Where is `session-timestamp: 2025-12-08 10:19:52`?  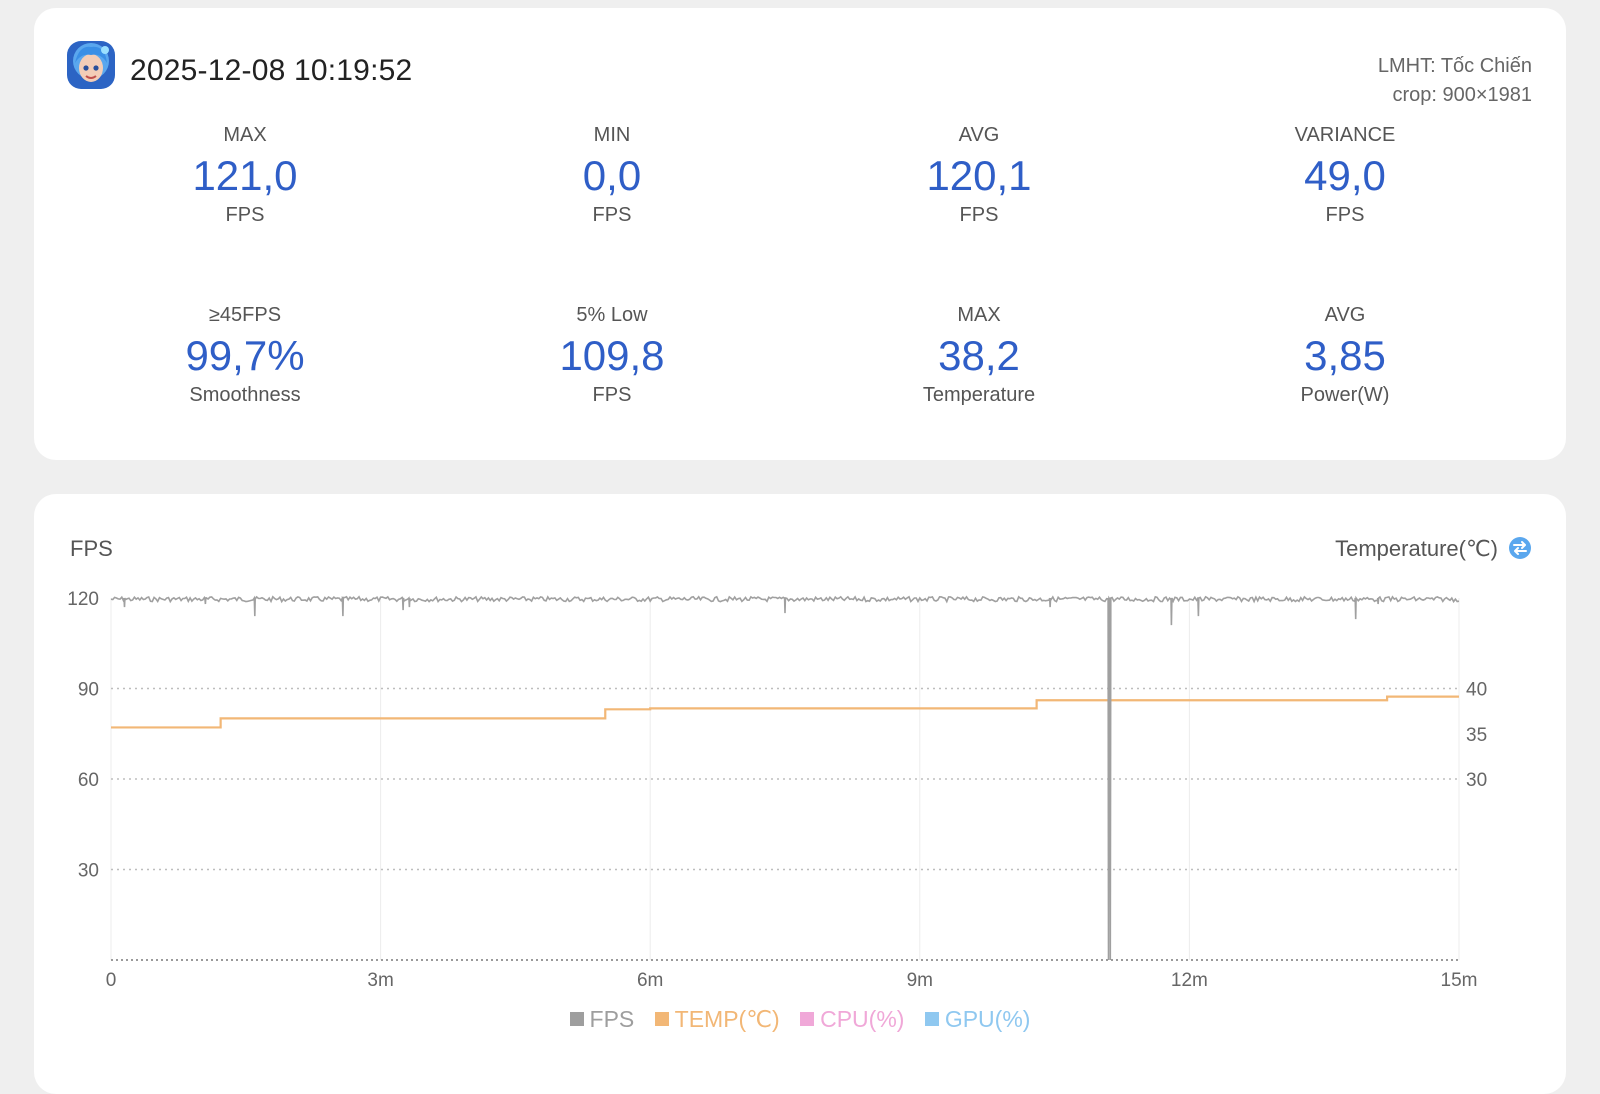 session-timestamp: 2025-12-08 10:19:52 is located at coordinates (271, 70).